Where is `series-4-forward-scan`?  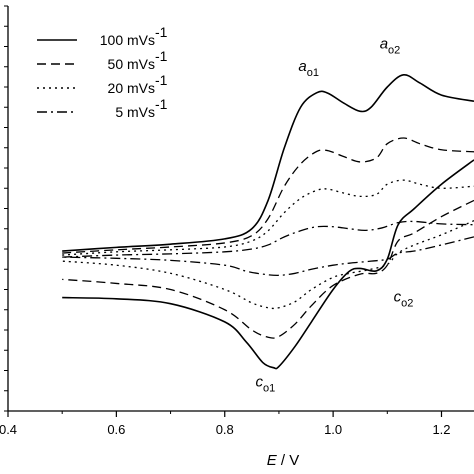
series-4-forward-scan is located at coordinates (268, 239).